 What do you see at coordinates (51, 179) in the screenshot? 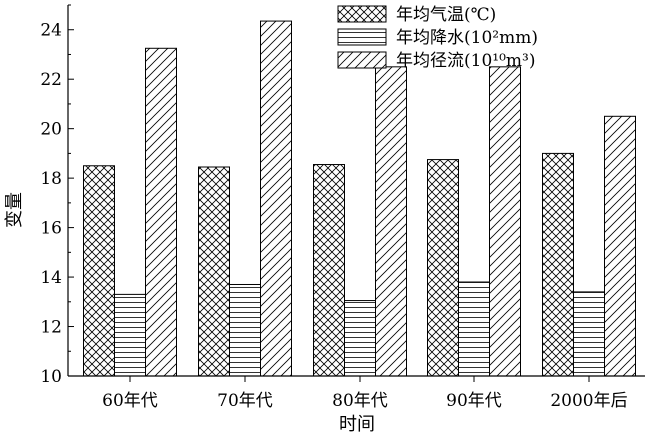
I see `y-tick-label: 18` at bounding box center [51, 179].